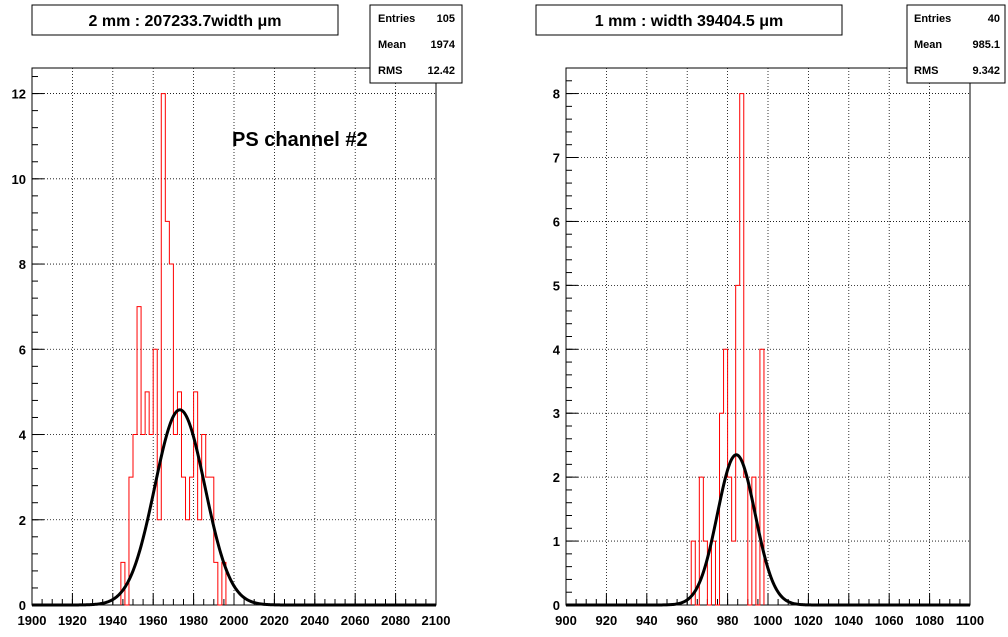 The image size is (1008, 637). I want to click on right-y-tick-label: 3, so click(556, 413).